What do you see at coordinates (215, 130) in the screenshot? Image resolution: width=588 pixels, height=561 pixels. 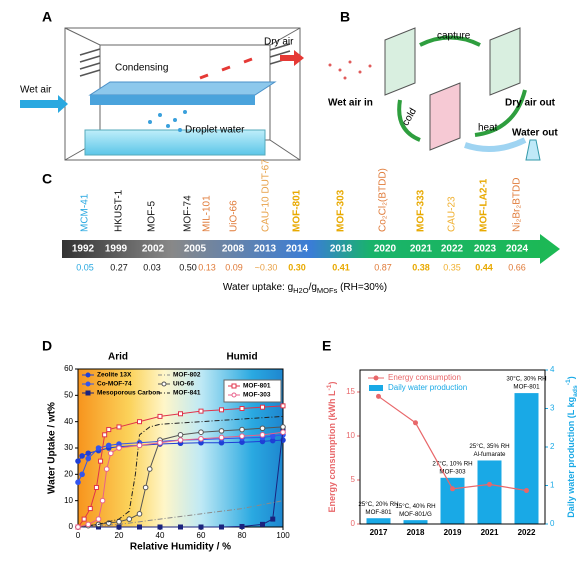 I see `label: Droplet water` at bounding box center [215, 130].